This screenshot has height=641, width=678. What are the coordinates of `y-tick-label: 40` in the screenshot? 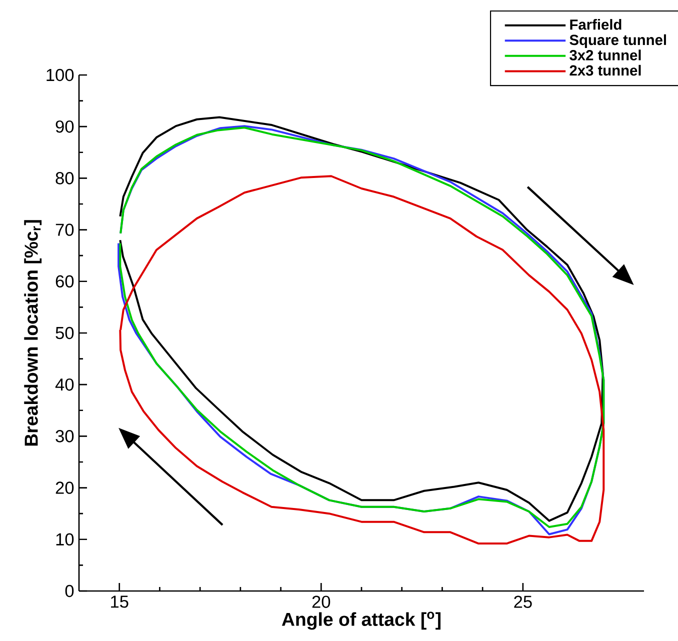 It's located at (64, 384).